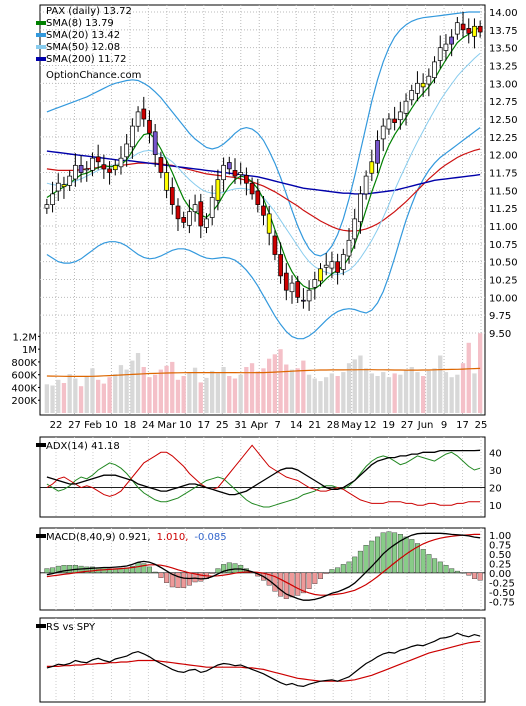 Image resolution: width=526 pixels, height=706 pixels. Describe the element at coordinates (167, 425) in the screenshot. I see `date-tick-label: Mar` at that location.